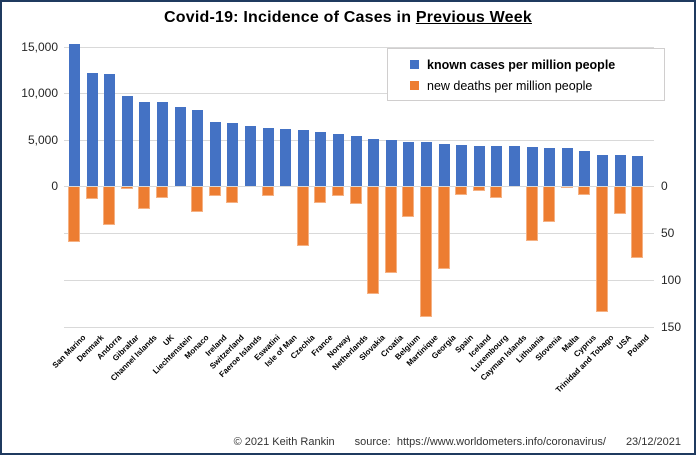 The width and height of the screenshot is (696, 455). I want to click on legend-swatch-deaths, so click(414, 85).